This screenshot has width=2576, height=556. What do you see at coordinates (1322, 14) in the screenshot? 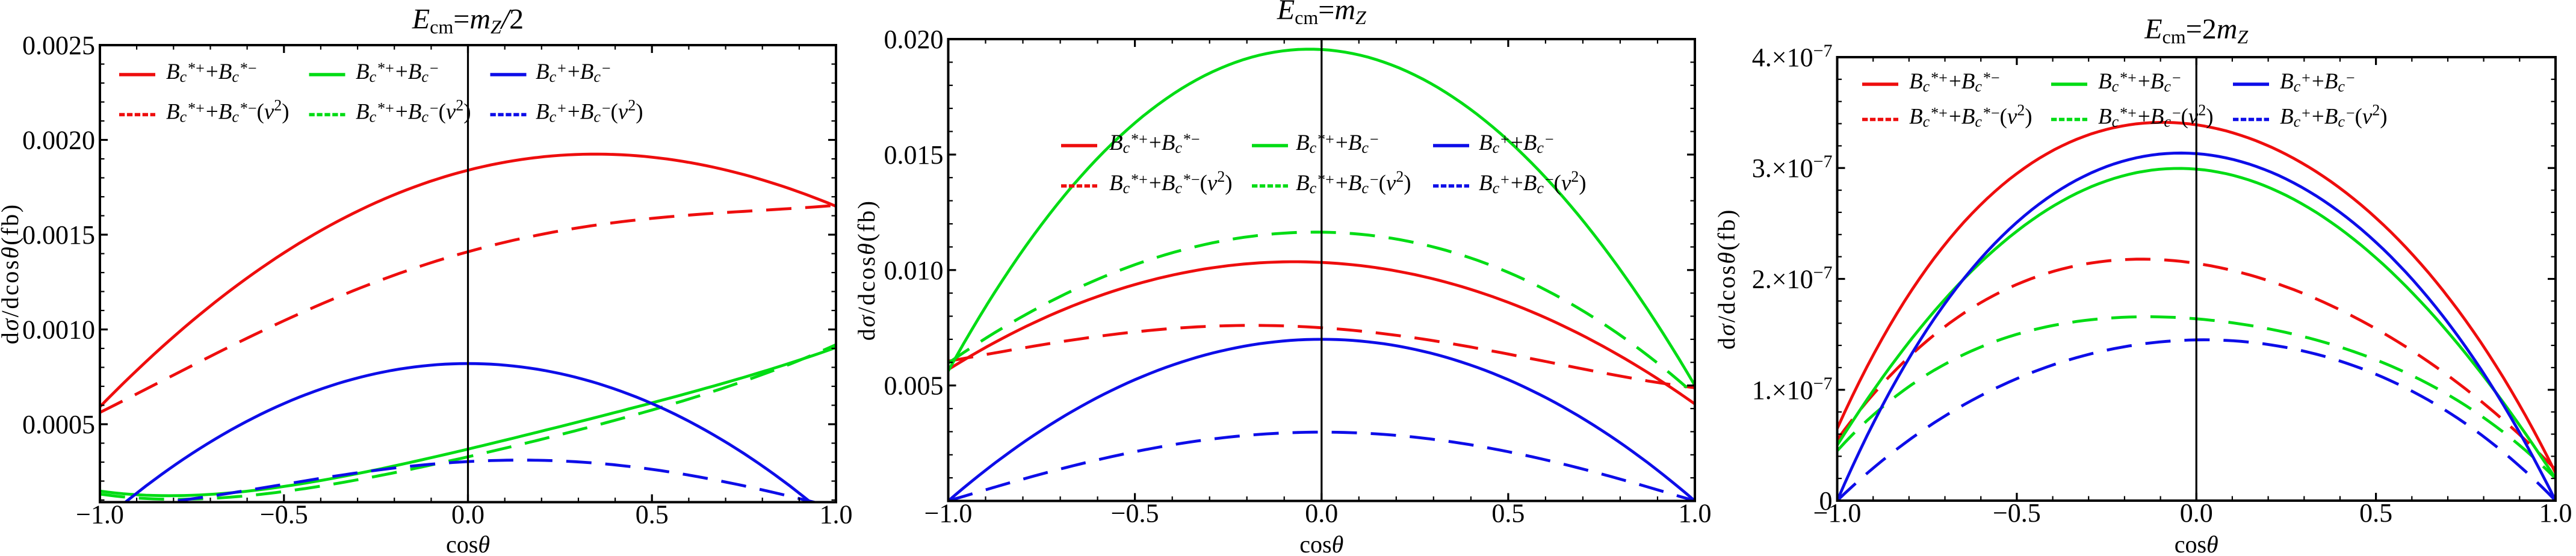
I see `svg-text: Ecm=mZ` at bounding box center [1322, 14].